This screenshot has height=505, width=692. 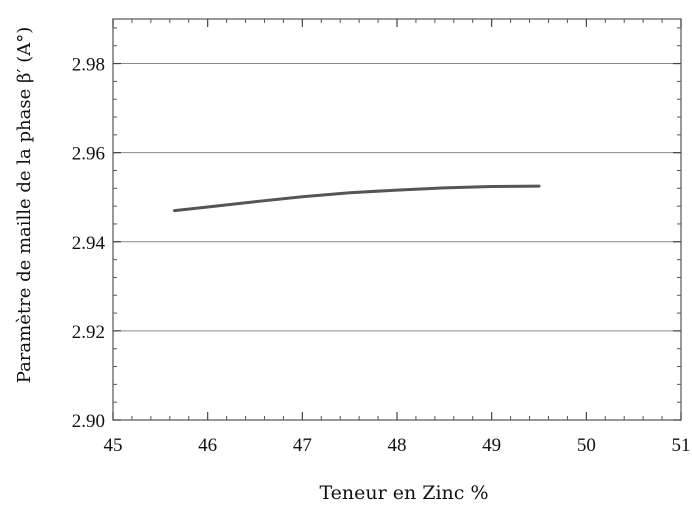 I want to click on x-tick-label: 46, so click(x=207, y=445).